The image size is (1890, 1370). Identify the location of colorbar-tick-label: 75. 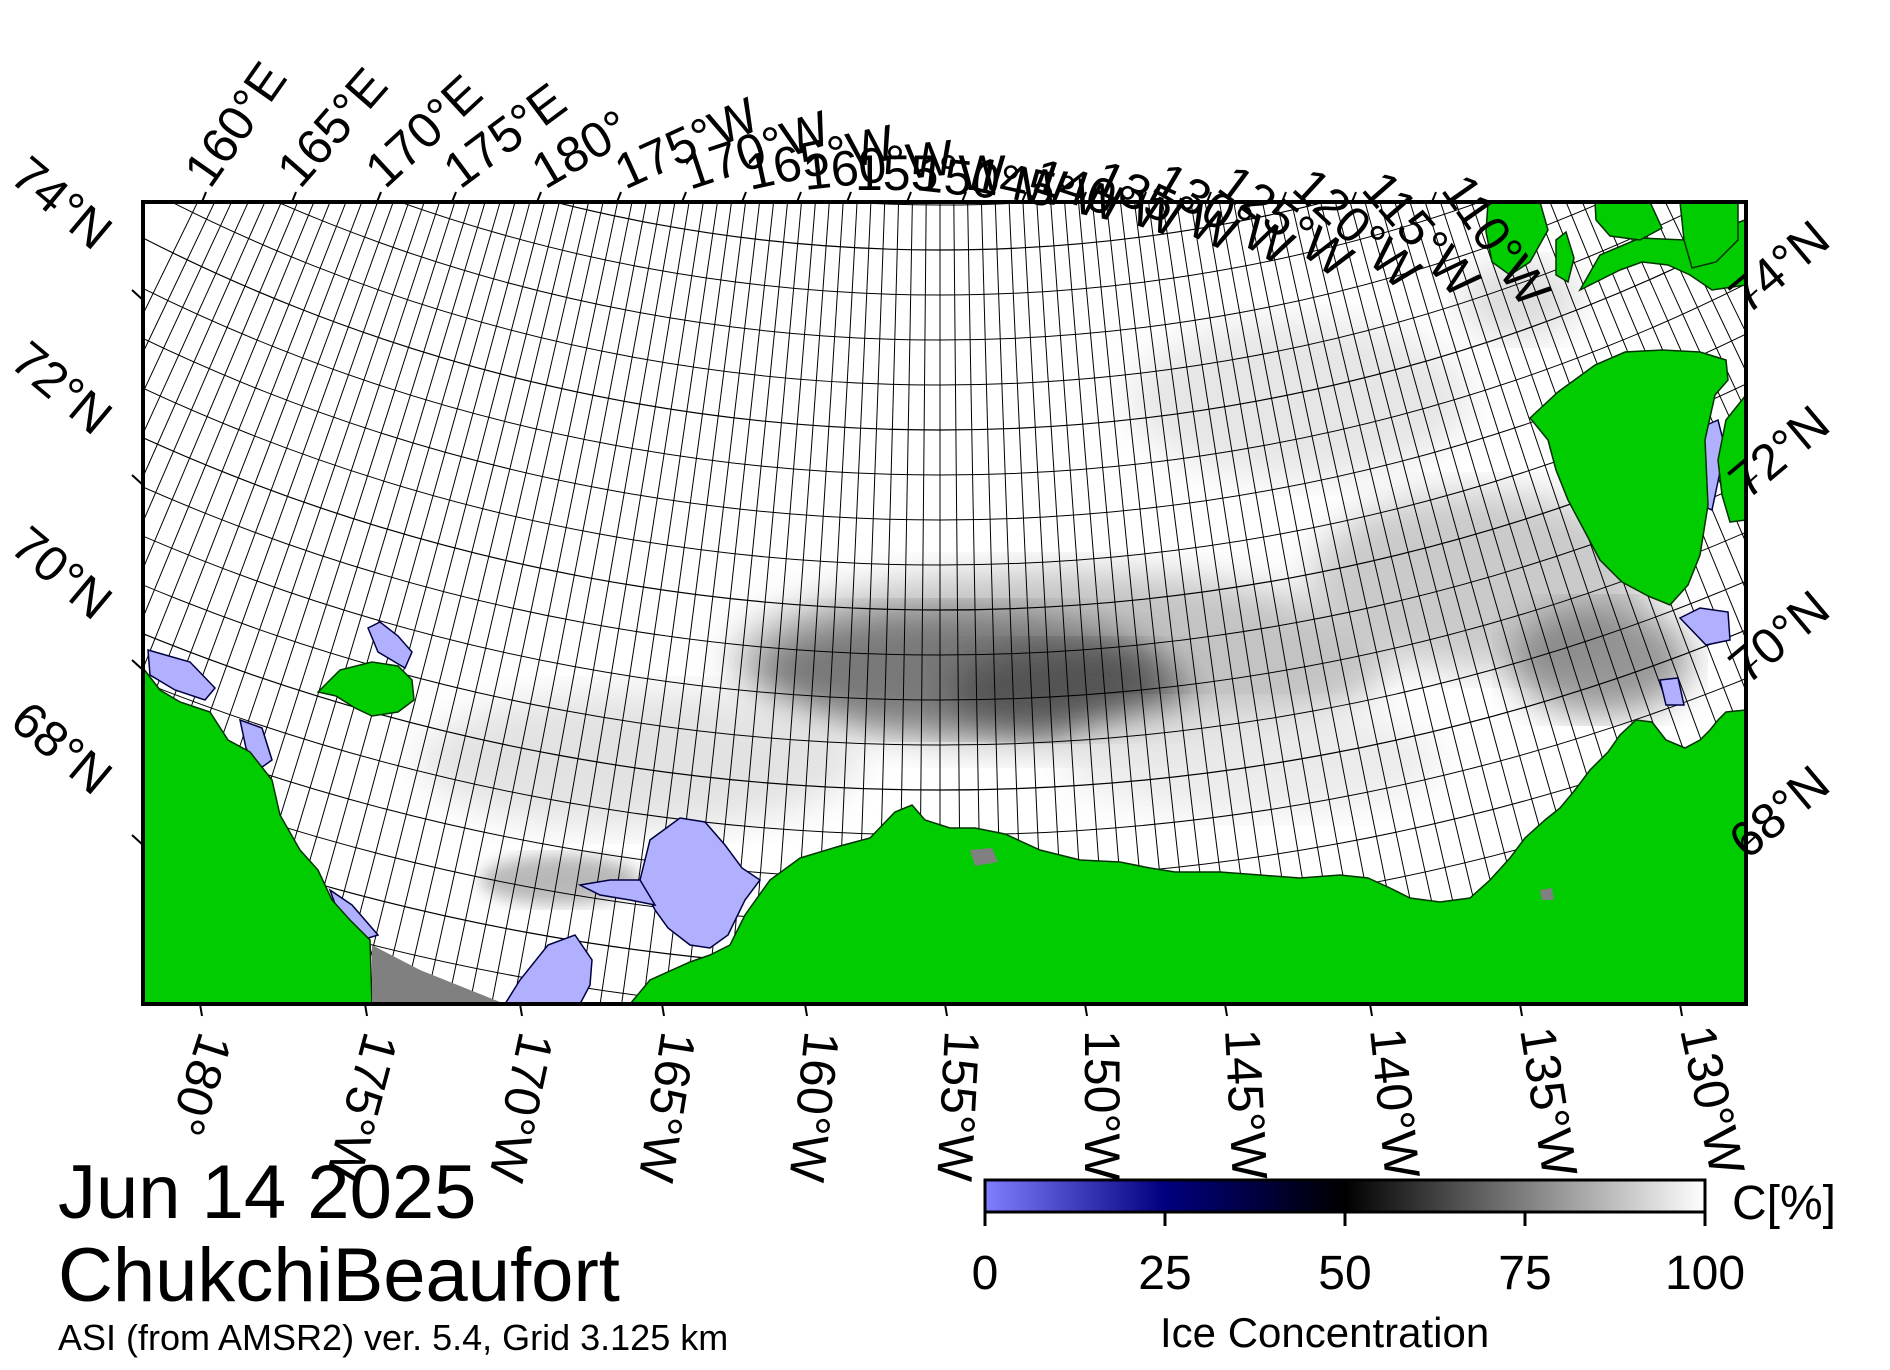
(1525, 1273).